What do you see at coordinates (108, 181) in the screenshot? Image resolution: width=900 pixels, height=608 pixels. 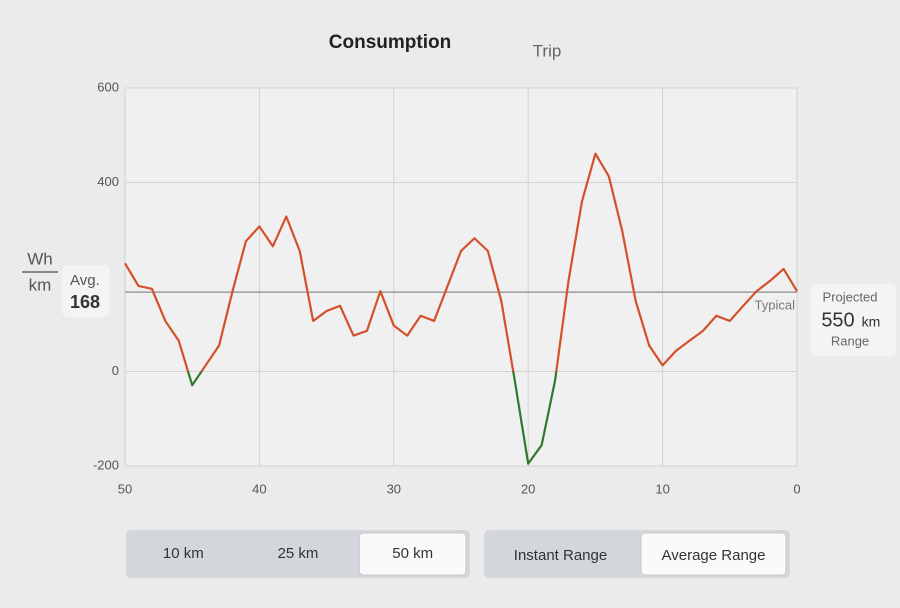 I see `y-tick-label: 400` at bounding box center [108, 181].